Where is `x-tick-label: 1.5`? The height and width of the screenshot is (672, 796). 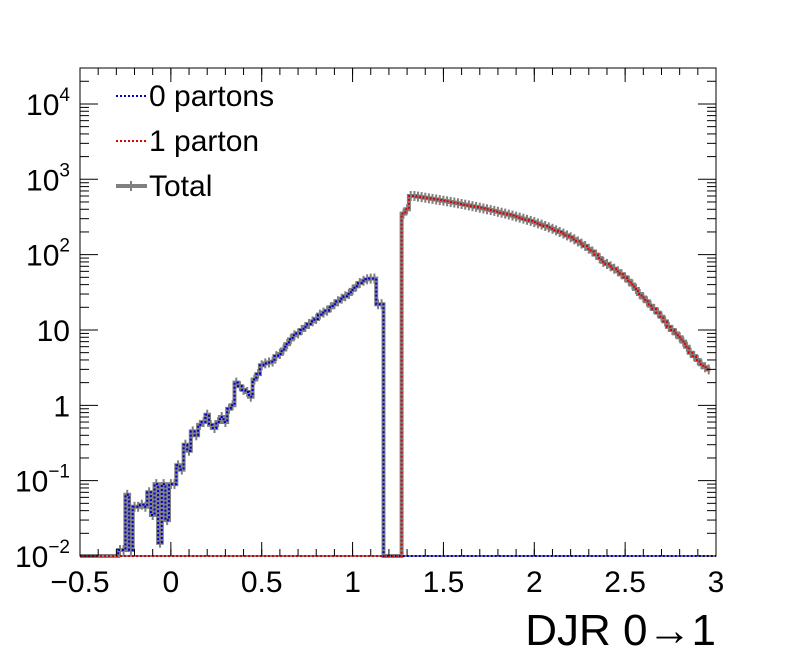 x-tick-label: 1.5 is located at coordinates (444, 582).